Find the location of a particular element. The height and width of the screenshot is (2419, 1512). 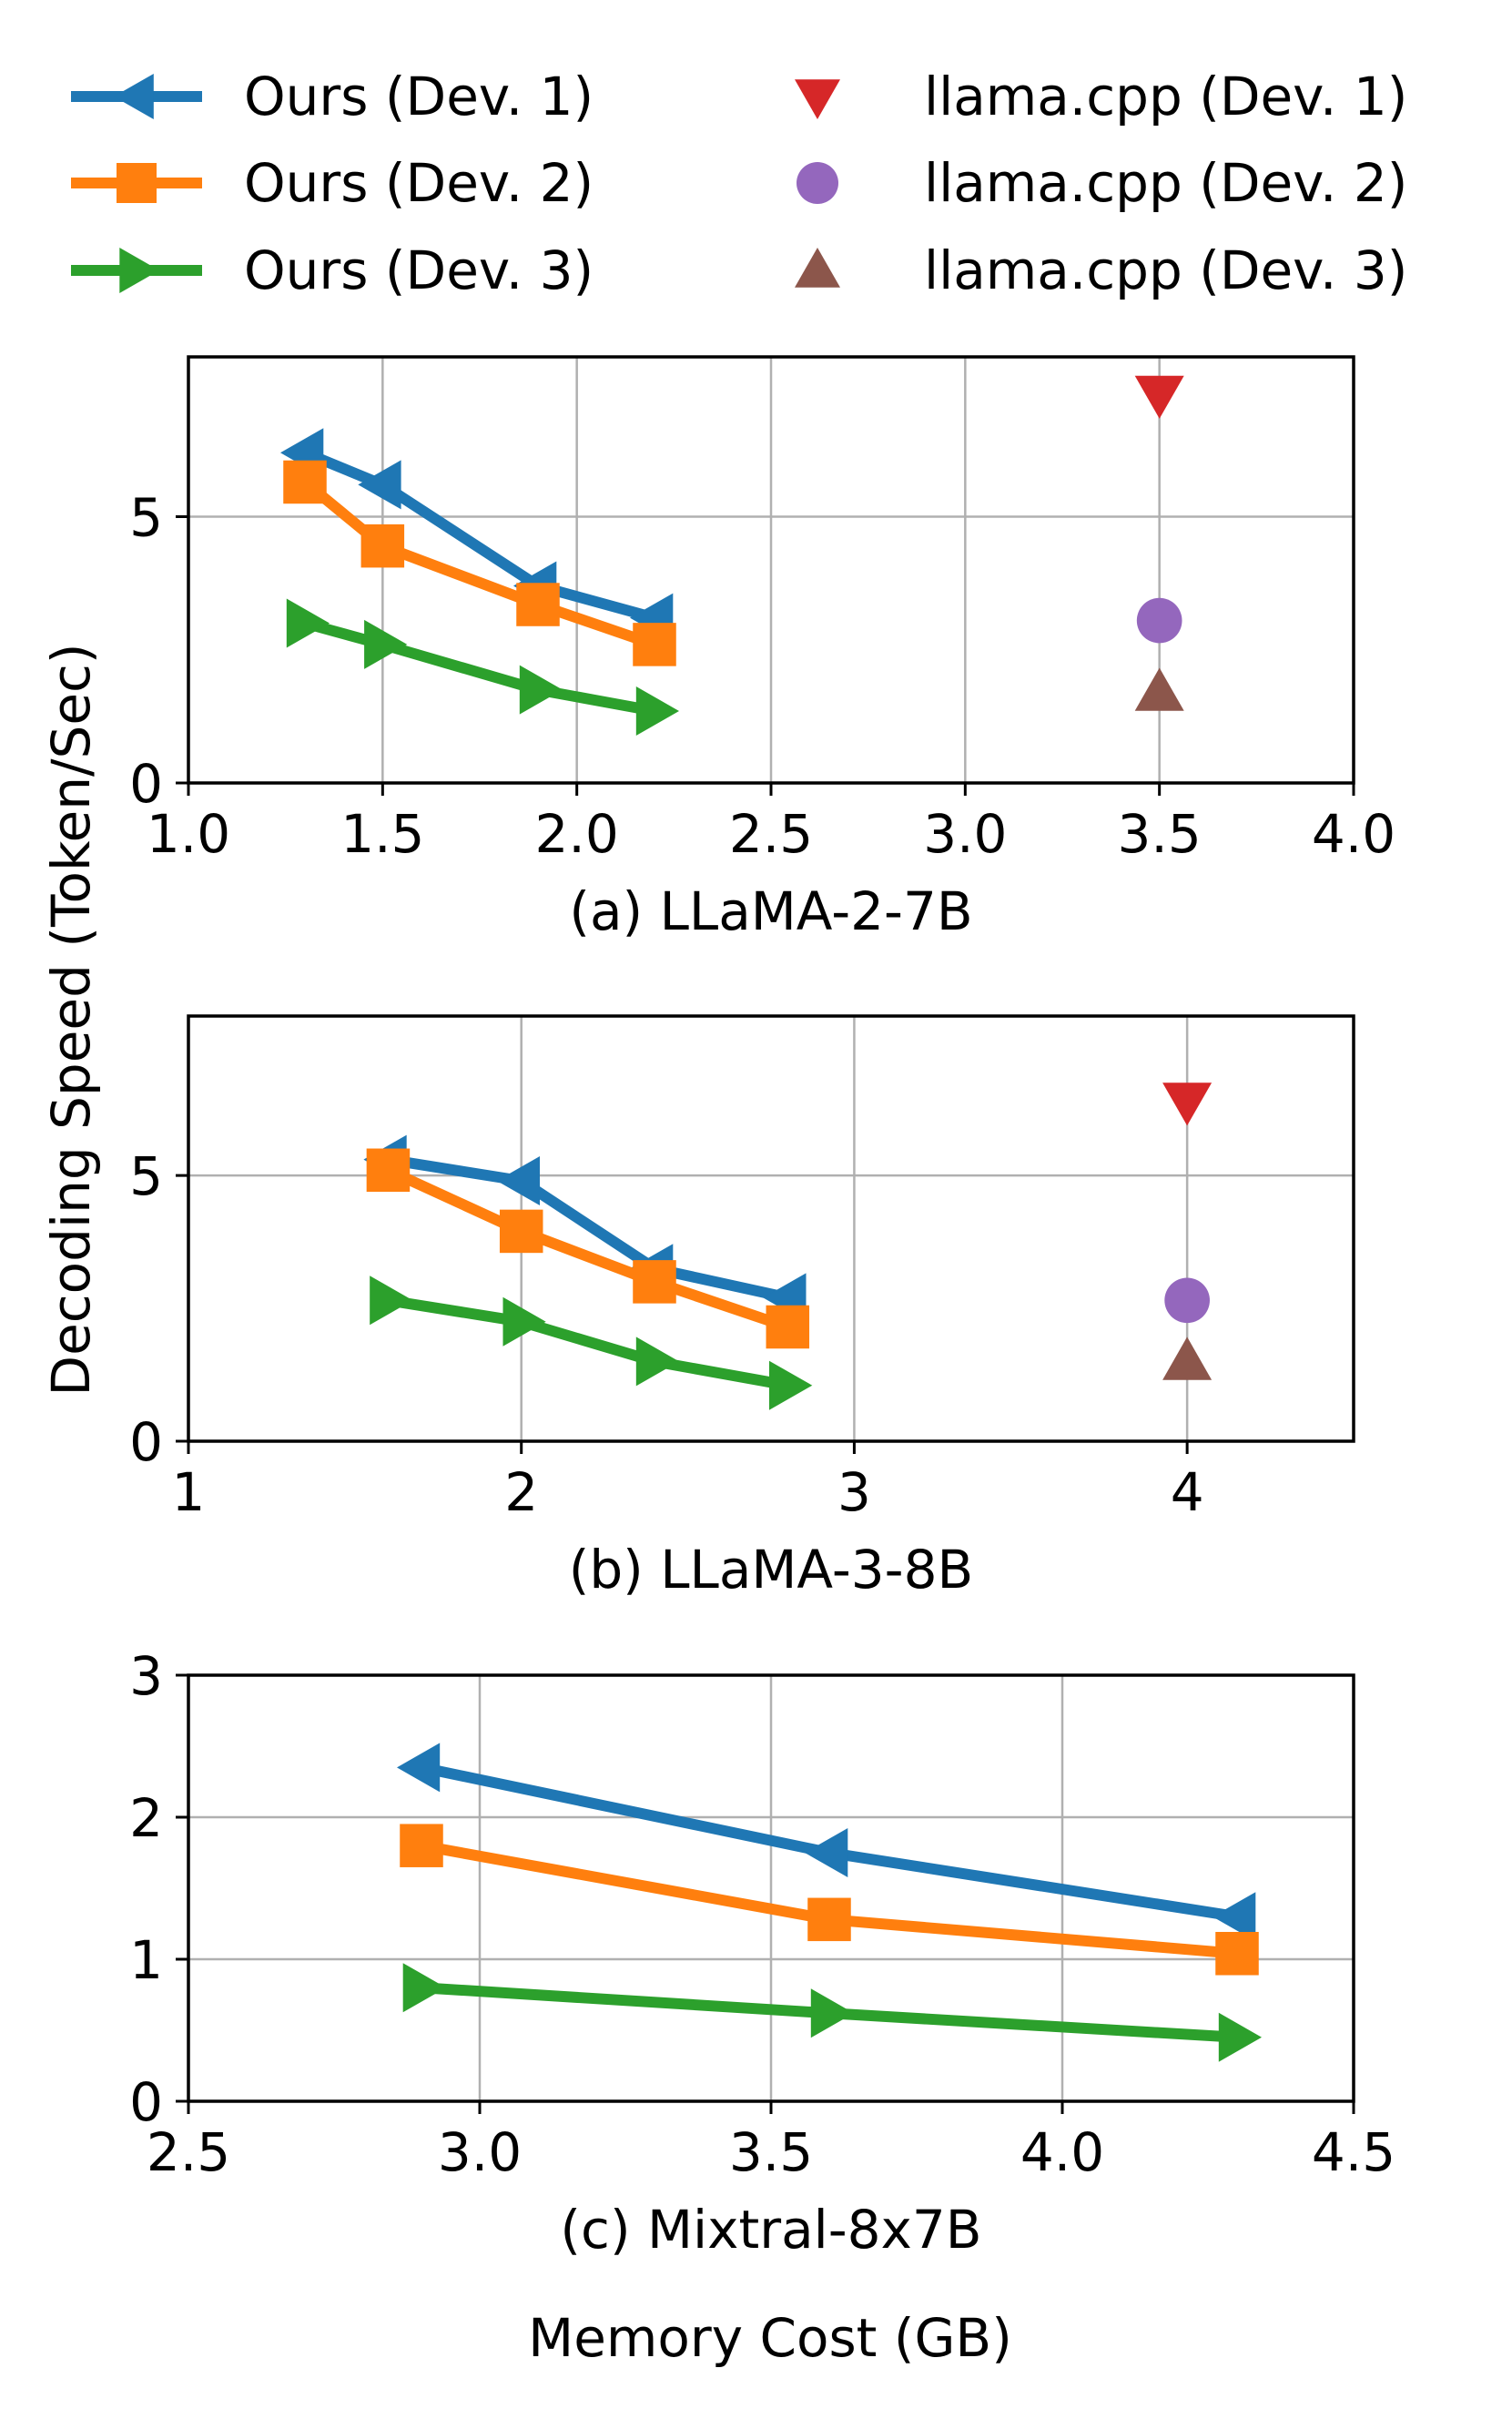

legend-label-llama2: llama.cpp (Dev. 2) is located at coordinates (1165, 183).